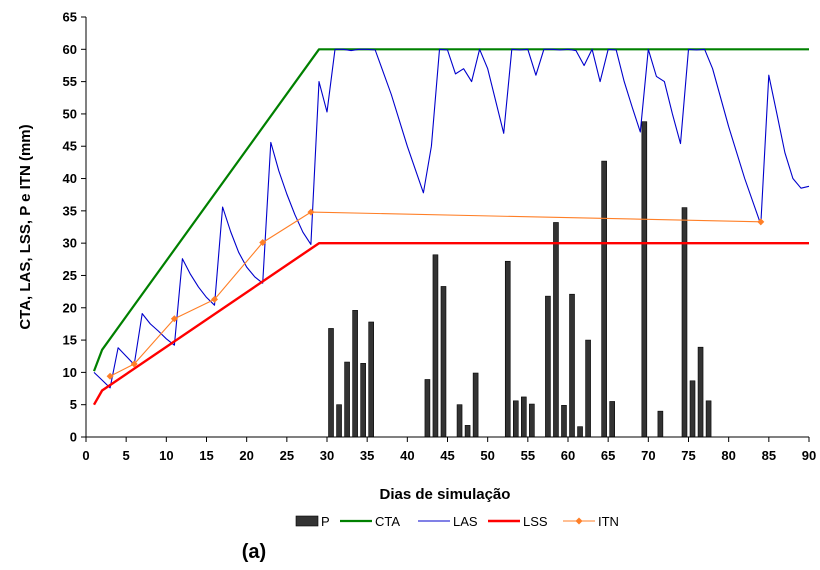  Describe the element at coordinates (769, 455) in the screenshot. I see `x-tick-label: 85` at that location.